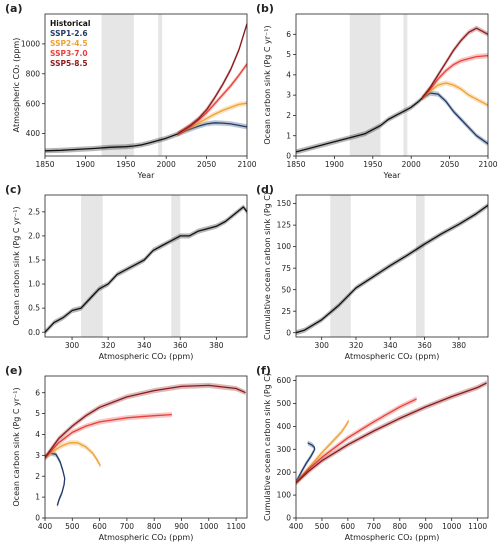 This screenshot has width=500, height=552. What do you see at coordinates (33, 73) in the screenshot?
I see `y-tick-label: 800` at bounding box center [33, 73].